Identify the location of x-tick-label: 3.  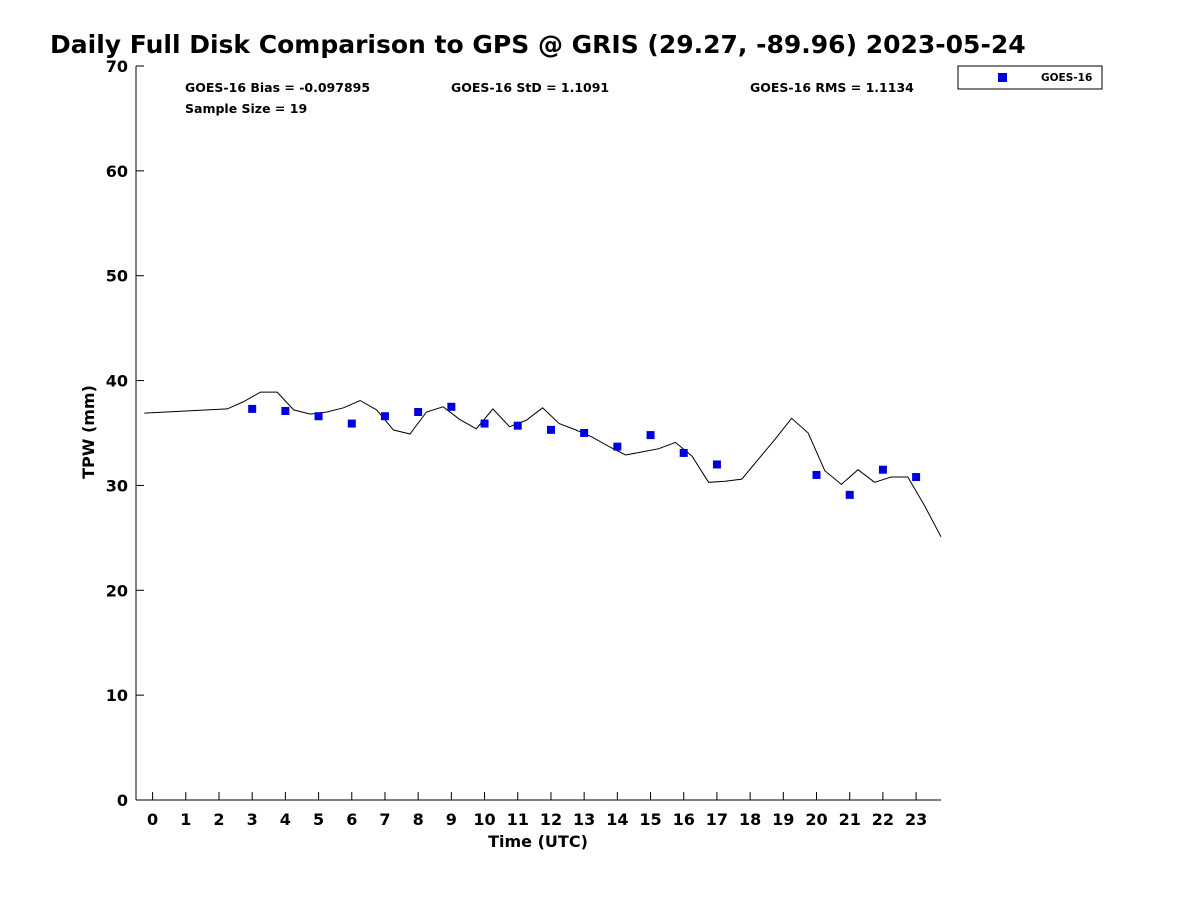
(252, 819).